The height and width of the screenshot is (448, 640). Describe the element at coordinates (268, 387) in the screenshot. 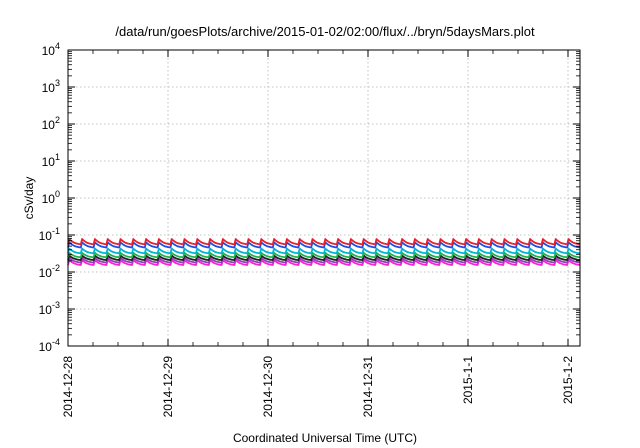

I see `x-tick-label: 2014-12-30` at that location.